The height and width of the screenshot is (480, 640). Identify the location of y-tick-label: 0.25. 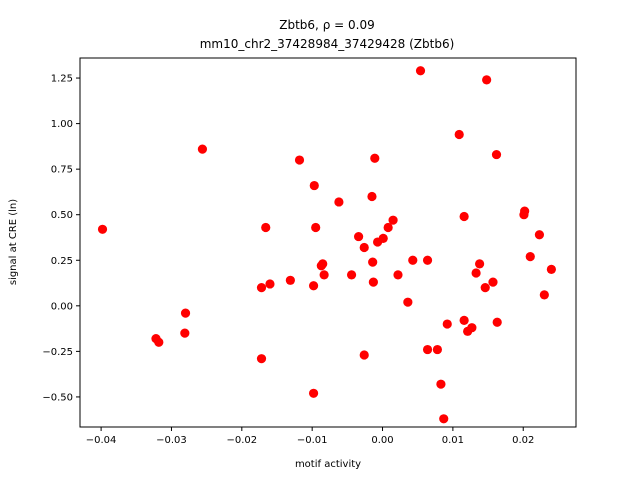
(62, 261).